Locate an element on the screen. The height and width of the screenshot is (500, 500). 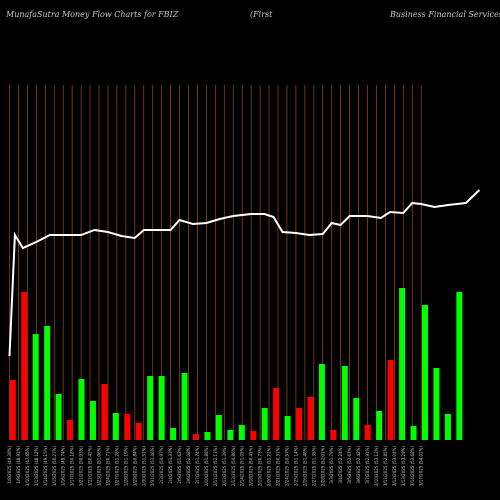
x-tick-label: 3/7/2025 (52.91%) is located at coordinates (367, 465).